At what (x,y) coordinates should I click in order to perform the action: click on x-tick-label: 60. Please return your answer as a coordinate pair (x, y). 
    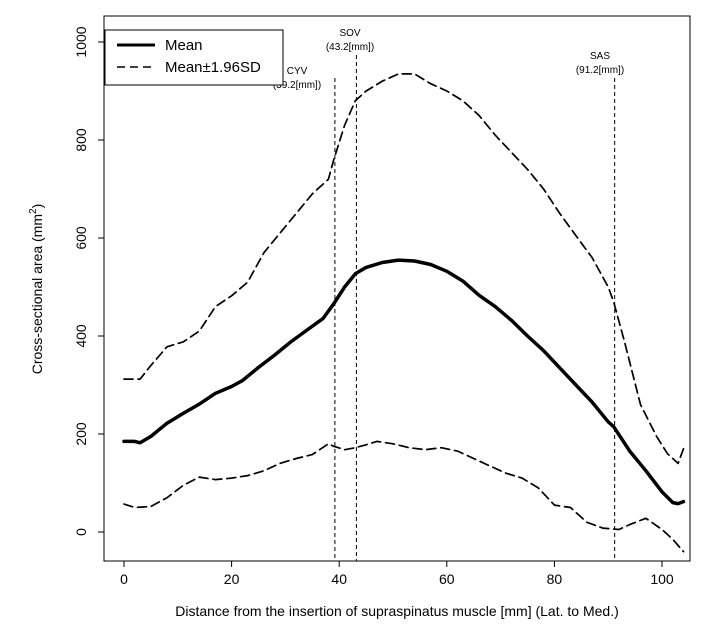
    Looking at the image, I should click on (447, 579).